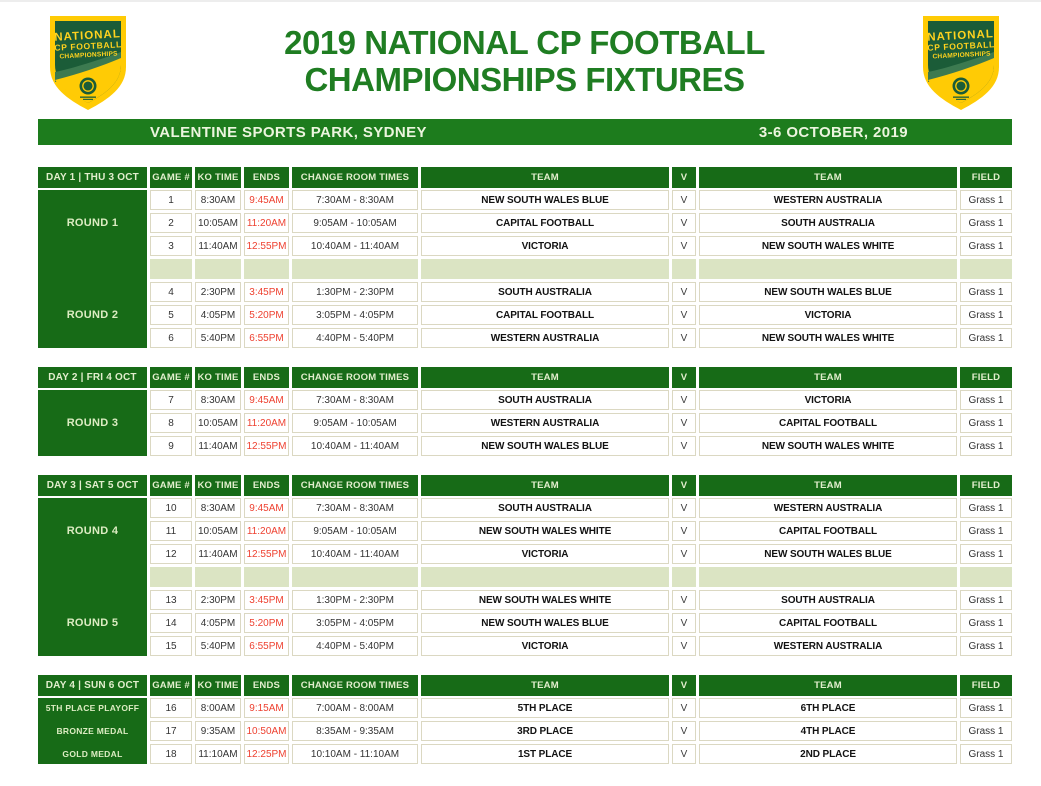 This screenshot has width=1041, height=786. What do you see at coordinates (171, 554) in the screenshot?
I see `game-number-cell: 12` at bounding box center [171, 554].